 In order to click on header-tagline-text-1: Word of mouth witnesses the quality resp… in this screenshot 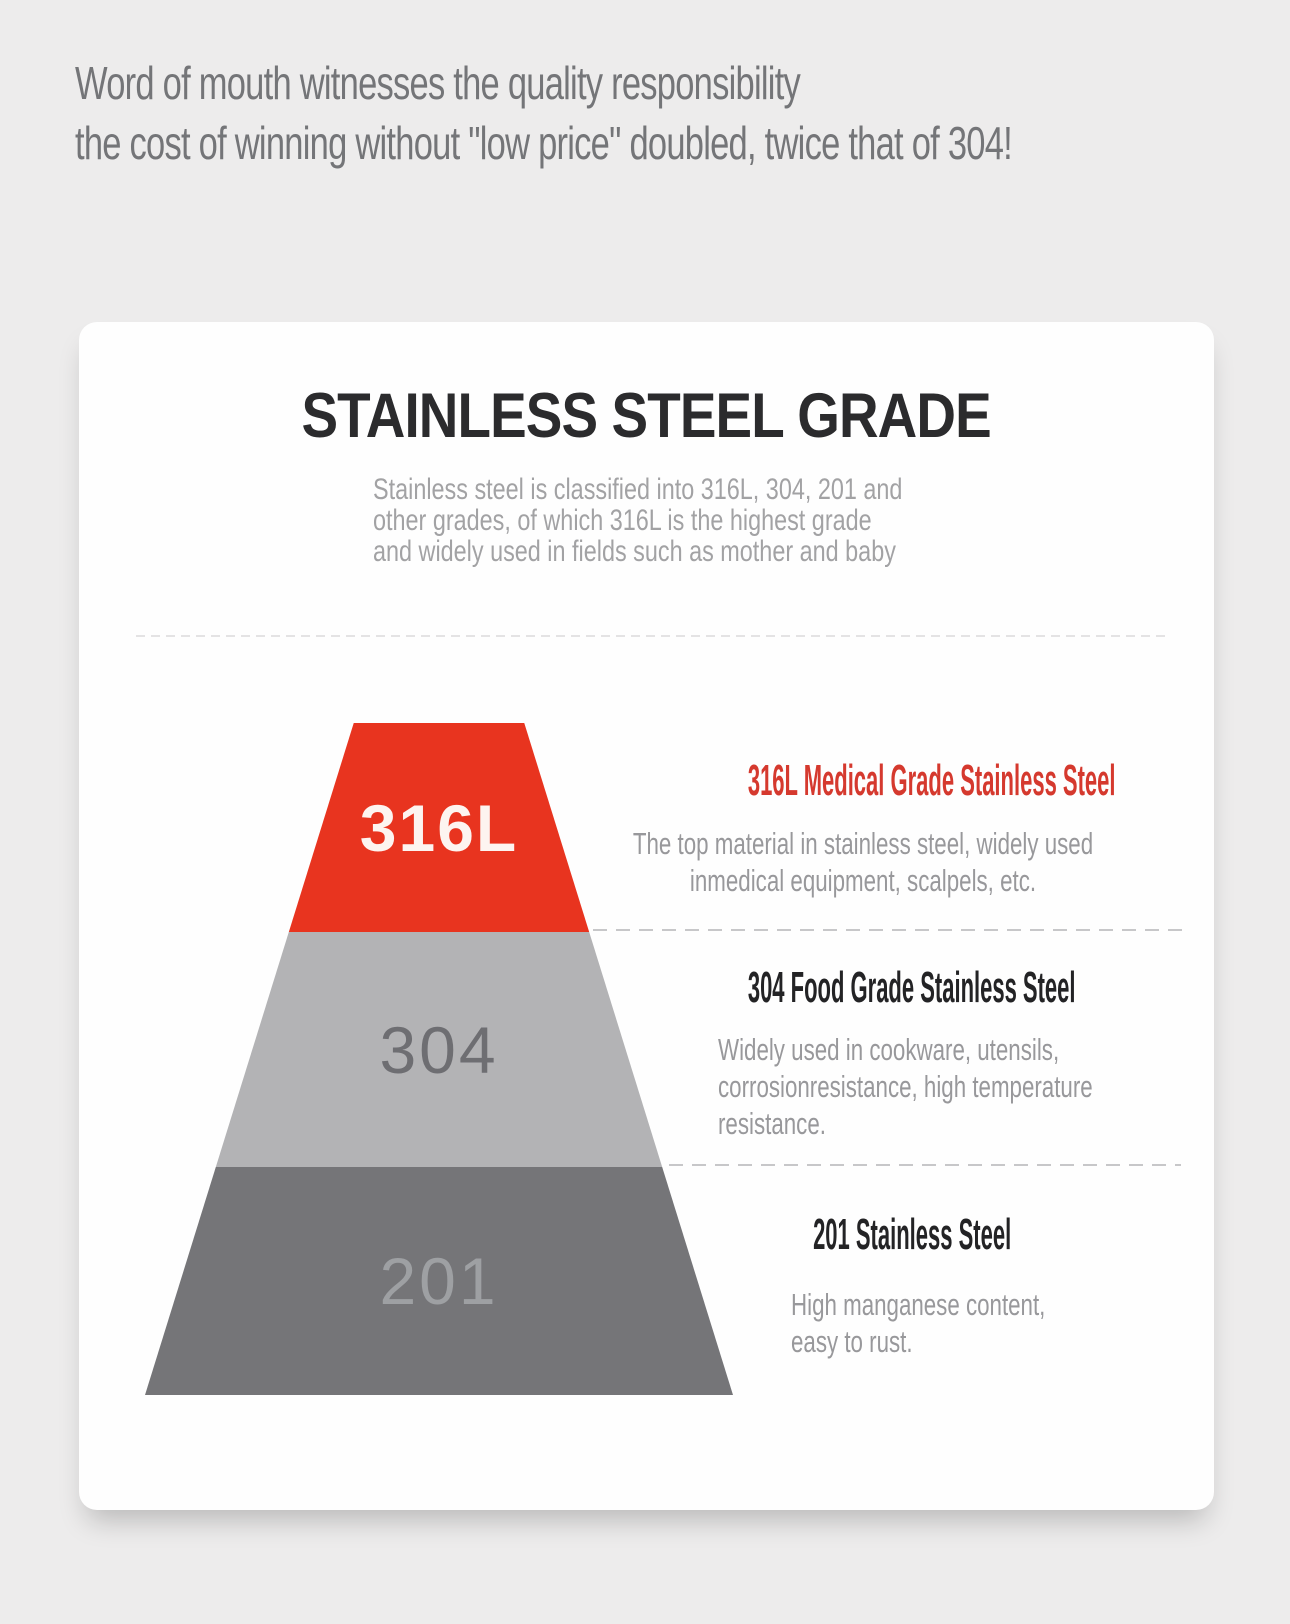, I will do `click(438, 83)`.